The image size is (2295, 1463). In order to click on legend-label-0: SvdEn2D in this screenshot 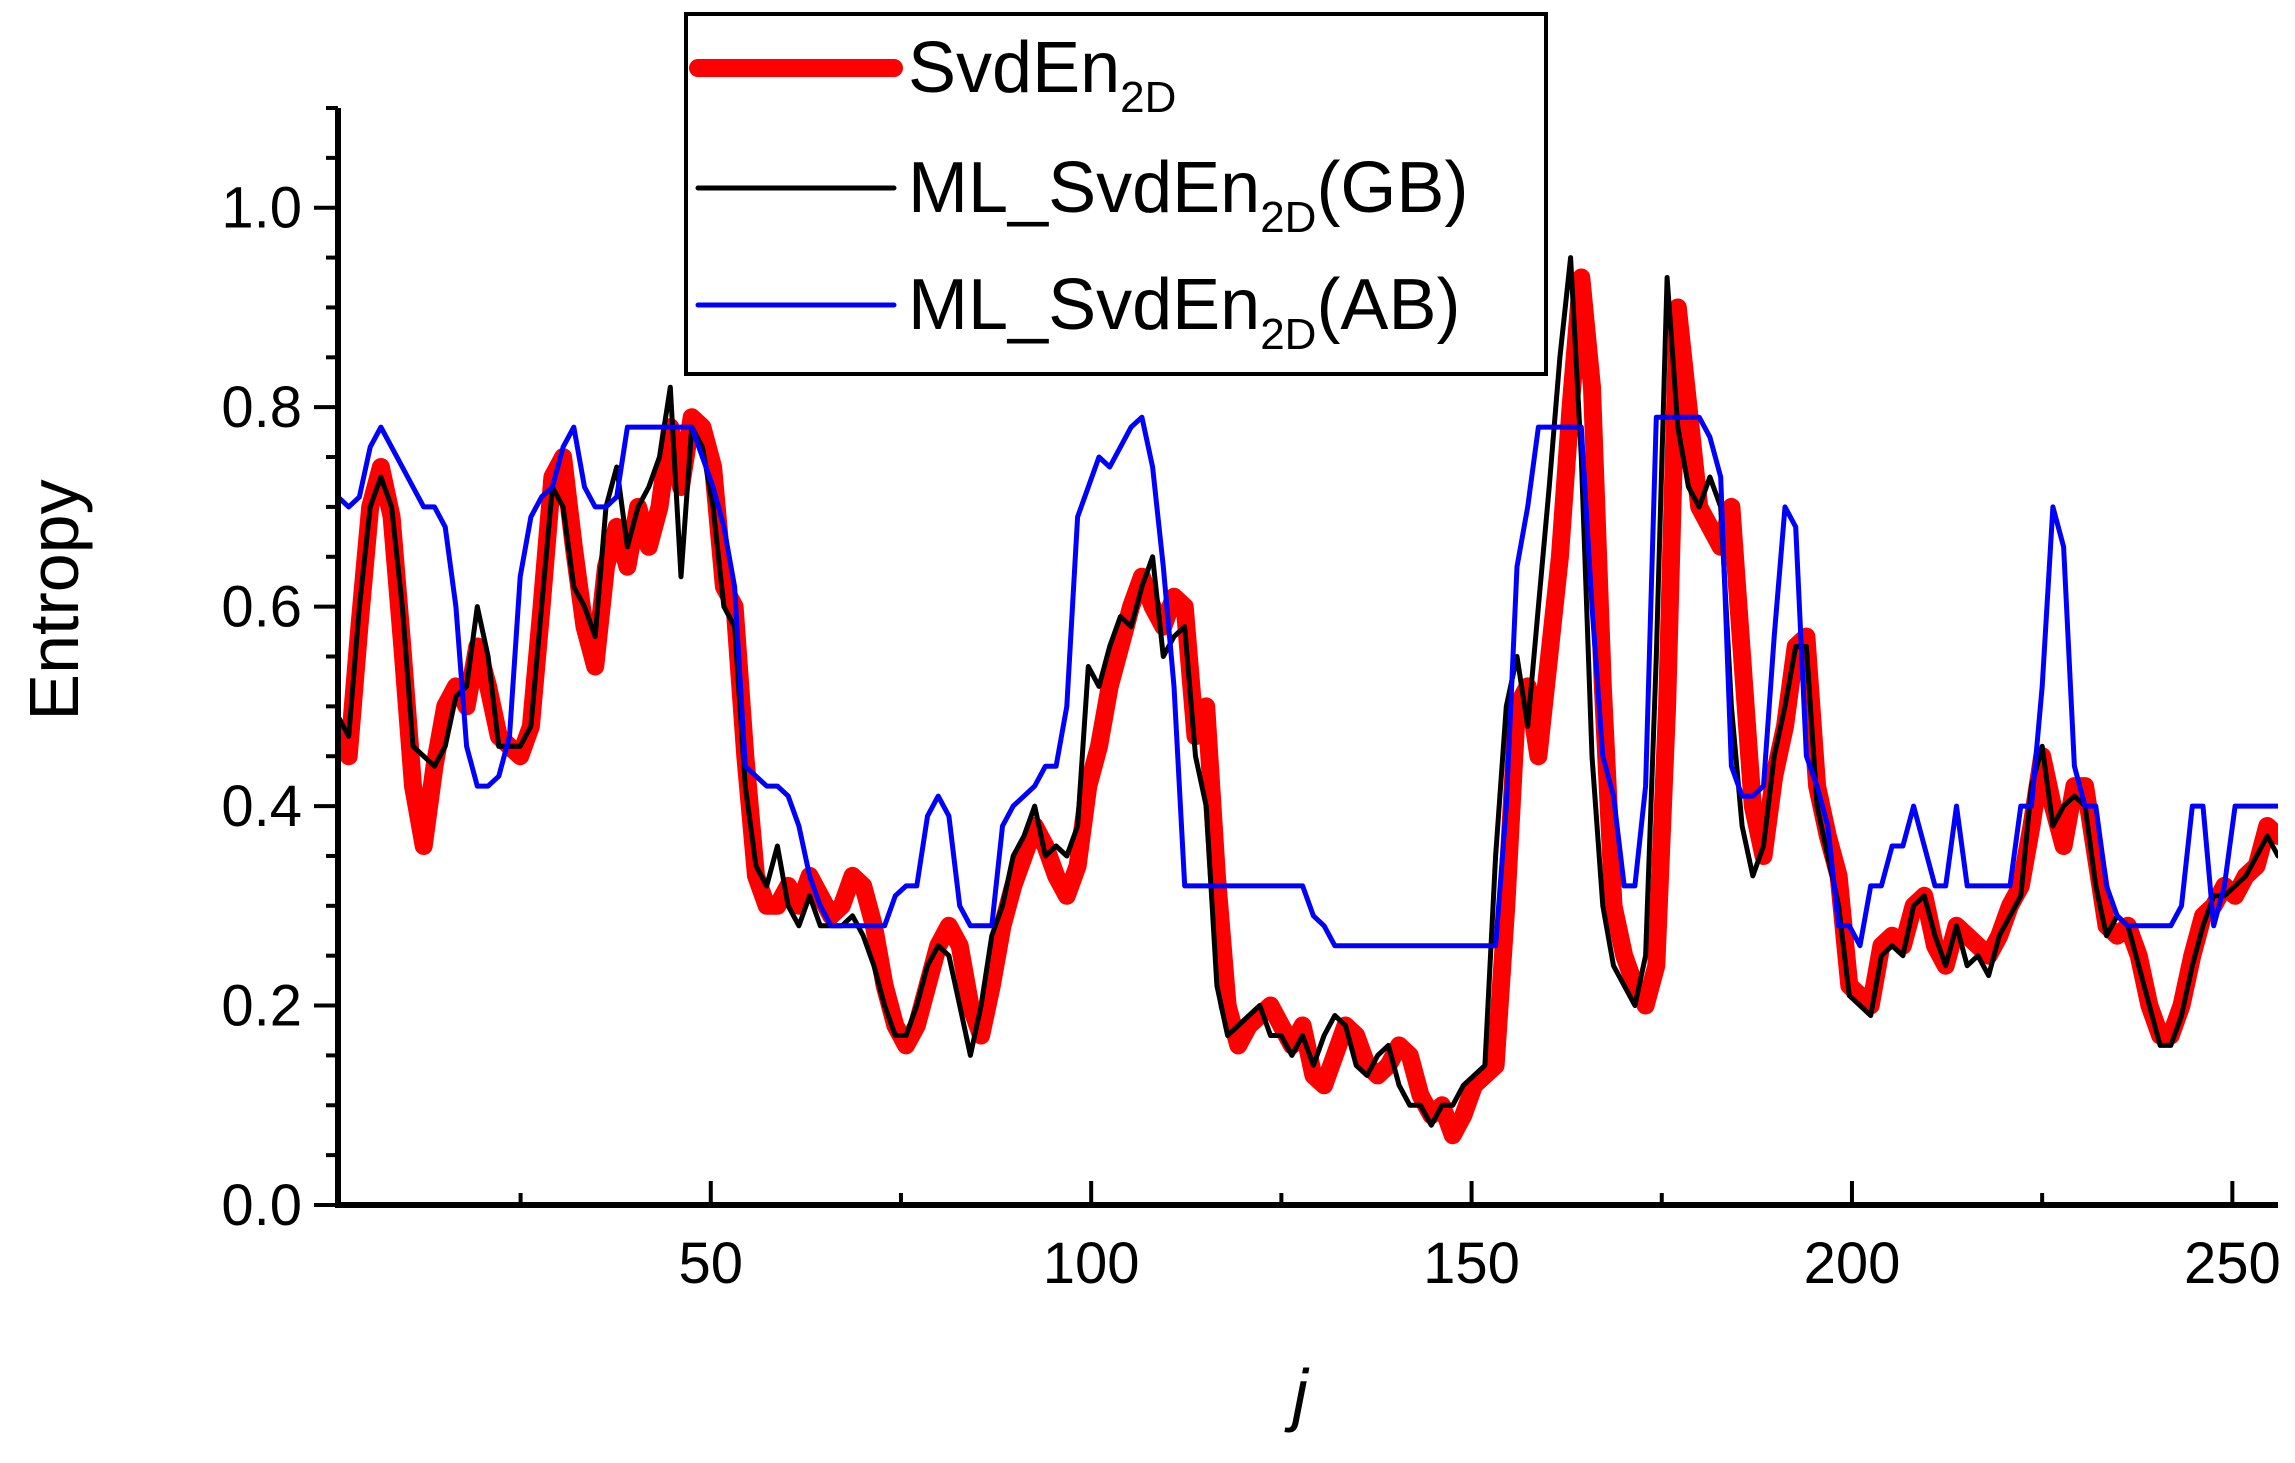, I will do `click(1042, 75)`.